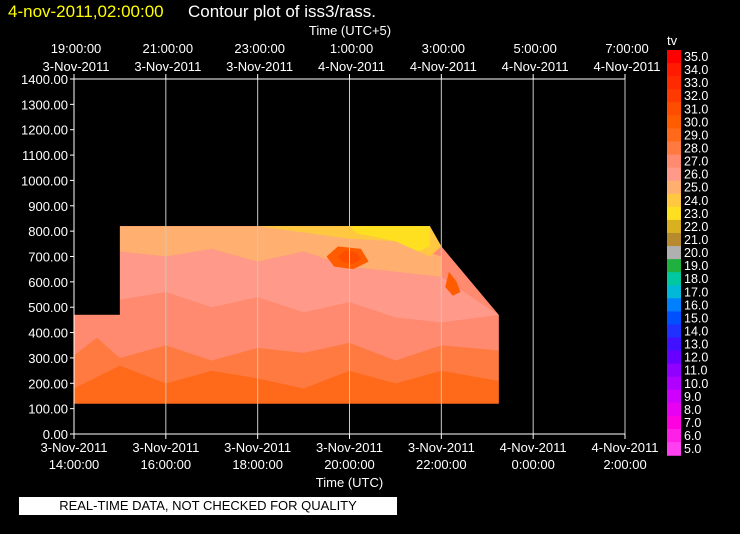  Describe the element at coordinates (48, 257) in the screenshot. I see `y-tick-label-7: 700.00` at that location.